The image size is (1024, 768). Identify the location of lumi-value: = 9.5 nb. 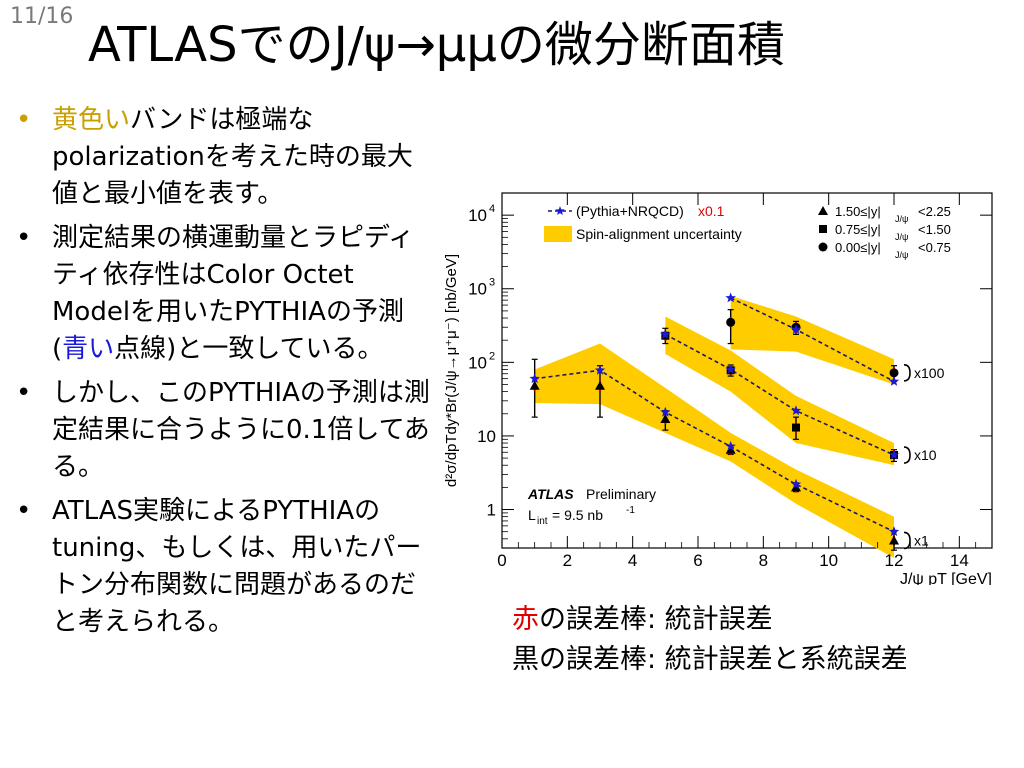
(577, 515).